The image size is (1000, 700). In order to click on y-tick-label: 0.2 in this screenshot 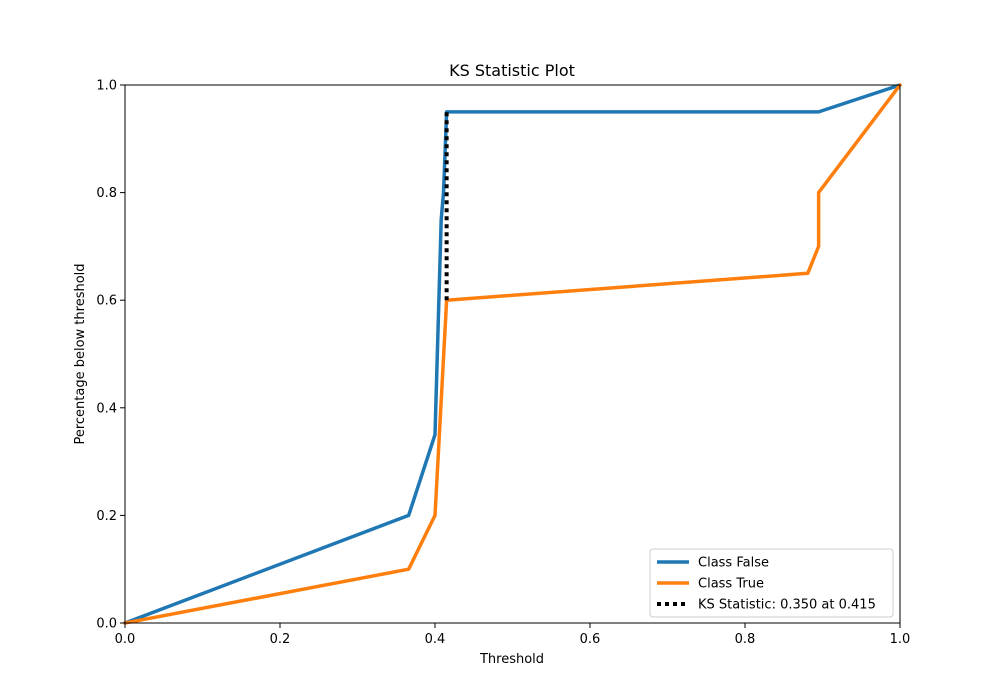, I will do `click(106, 516)`.